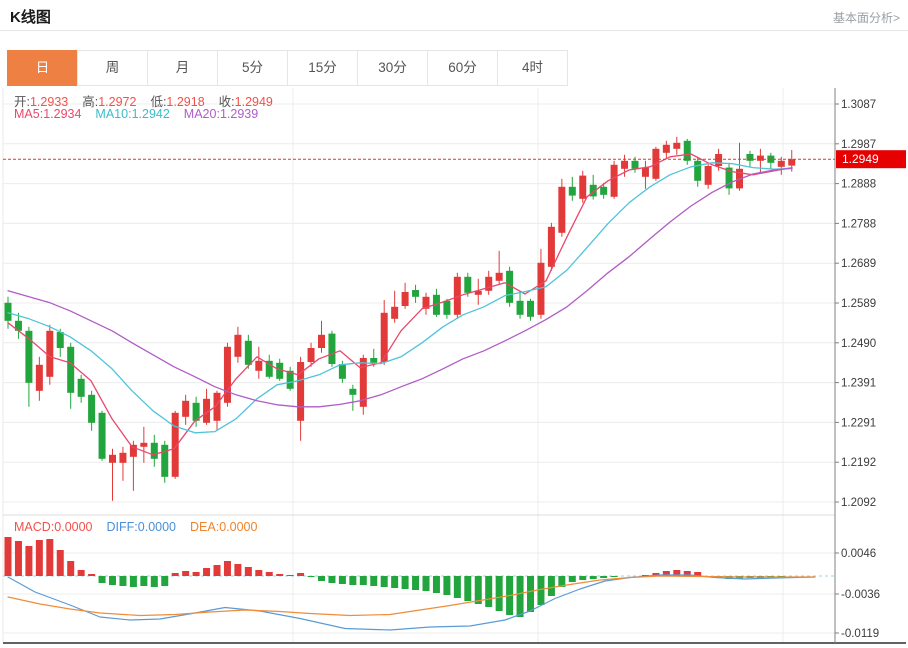  I want to click on legend-item: MA5:1.2934, so click(48, 114).